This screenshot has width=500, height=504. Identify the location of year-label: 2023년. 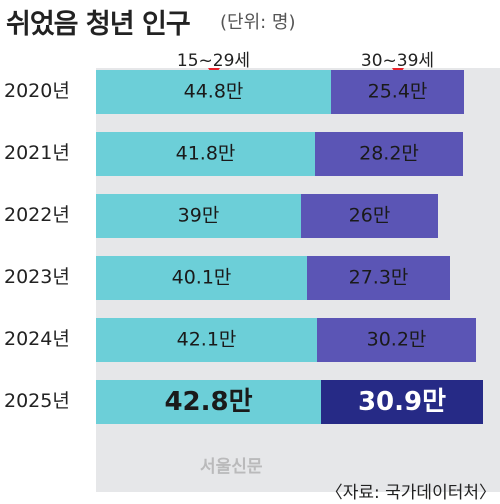
(37, 277).